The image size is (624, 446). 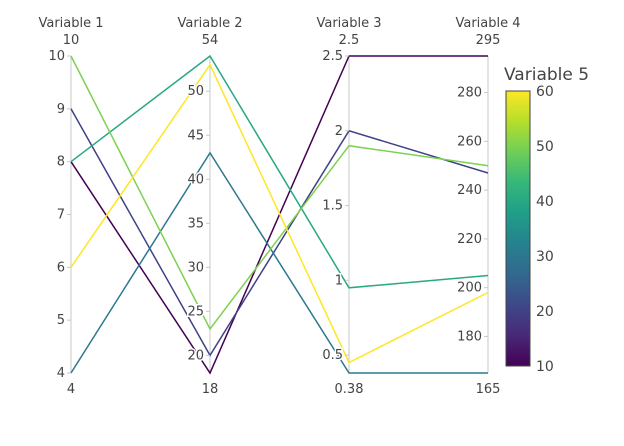 What do you see at coordinates (339, 131) in the screenshot?
I see `tick-label: 2` at bounding box center [339, 131].